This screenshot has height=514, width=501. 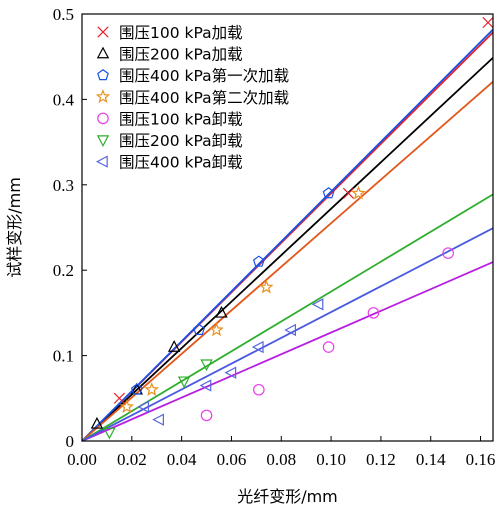 I want to click on x-tick-label: 0.10, so click(x=331, y=459).